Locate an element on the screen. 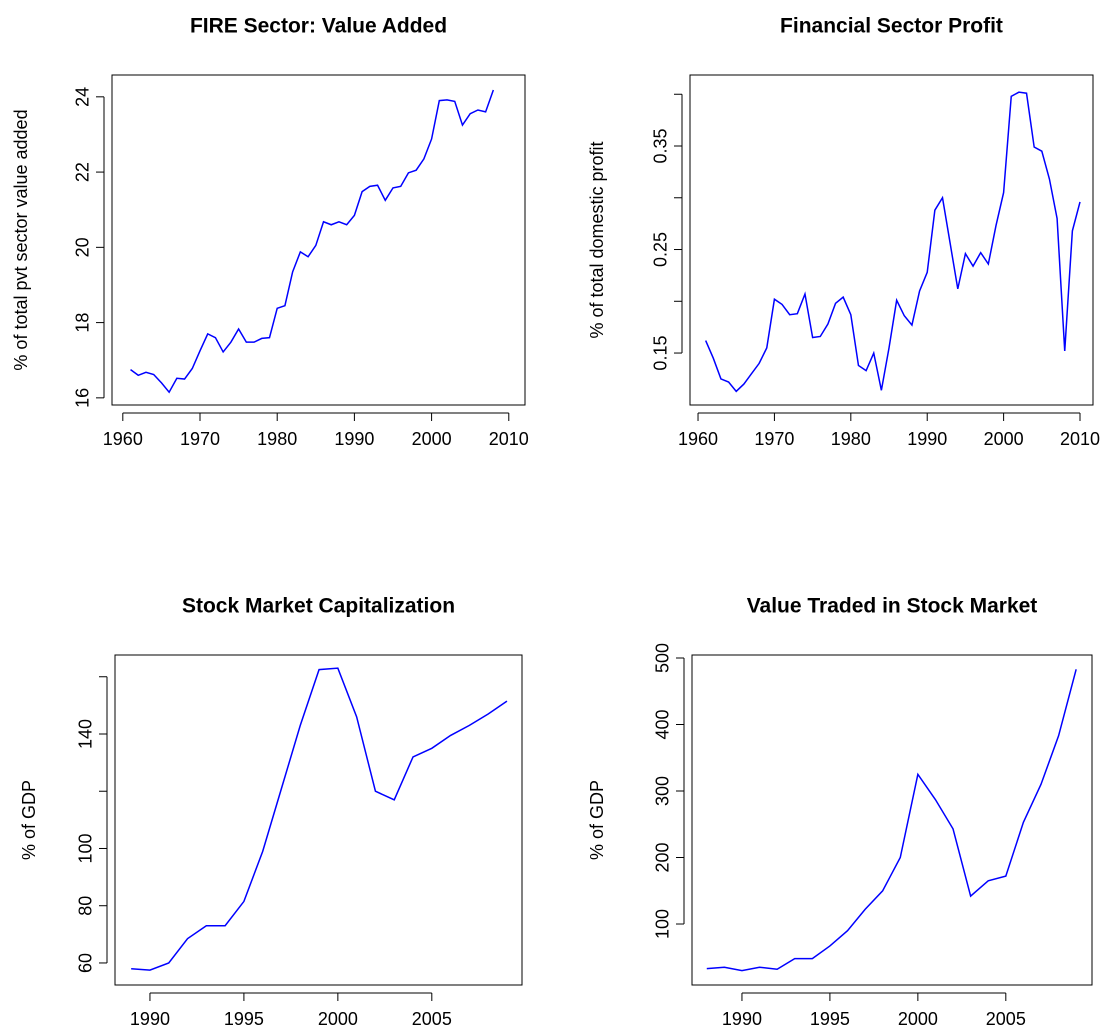 The height and width of the screenshot is (1034, 1114). y-tick-label: 0.25 is located at coordinates (661, 249).